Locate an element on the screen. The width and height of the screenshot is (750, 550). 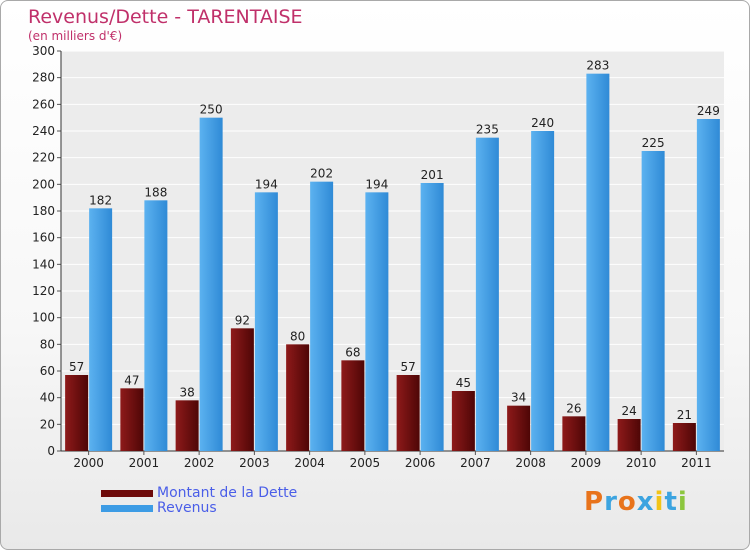
y-tick-label: 160 is located at coordinates (43, 238).